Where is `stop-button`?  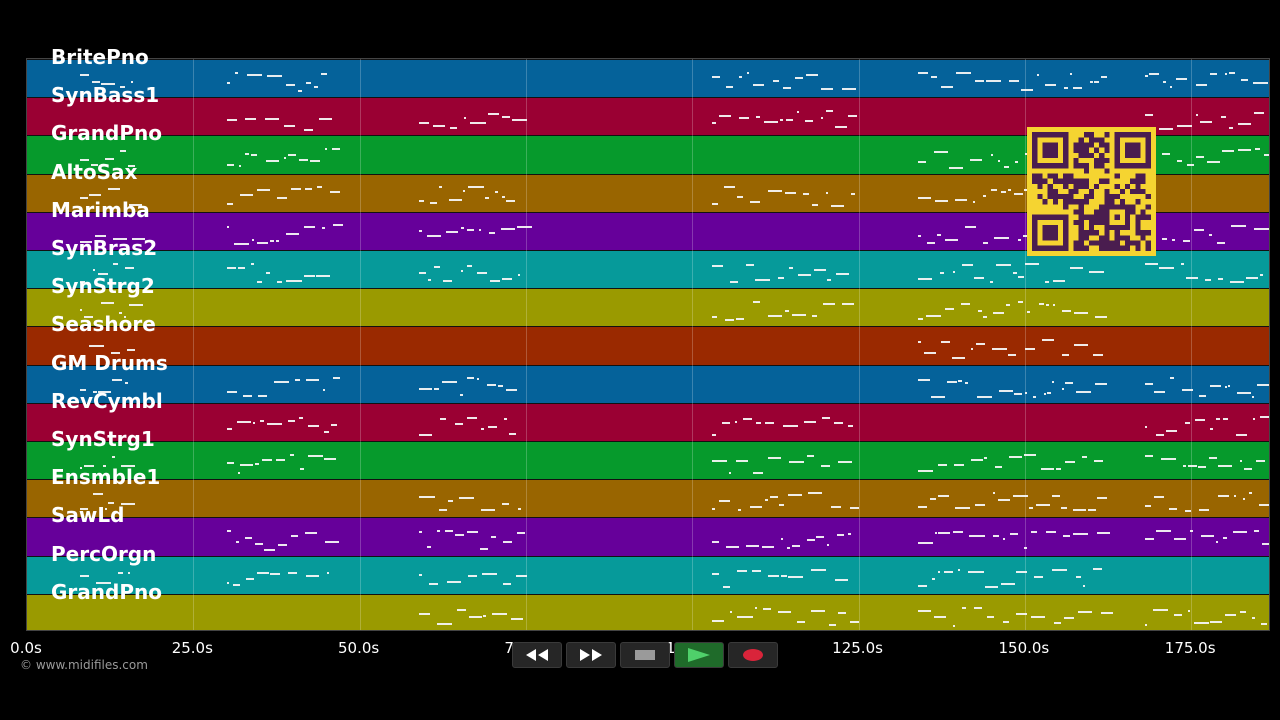
stop-button is located at coordinates (645, 655).